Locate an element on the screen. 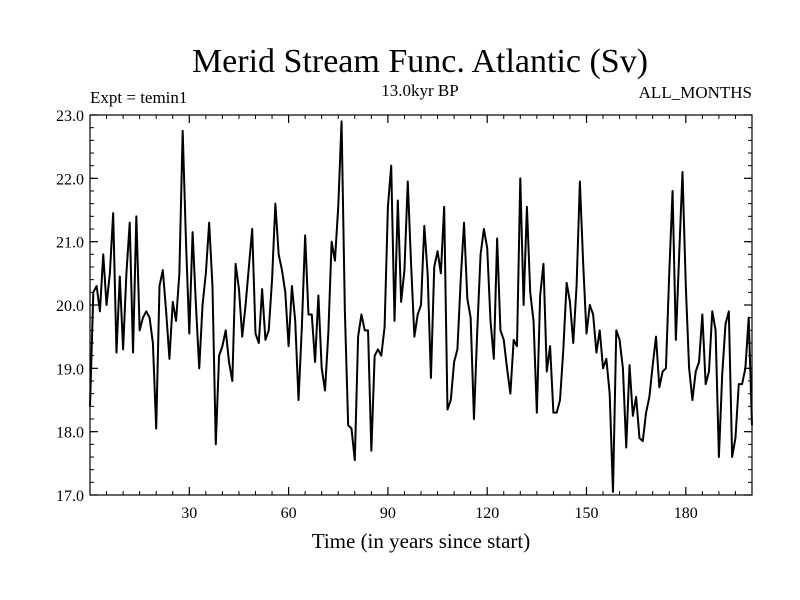  chart-subtitle: 13.0kyr BP is located at coordinates (419, 90).